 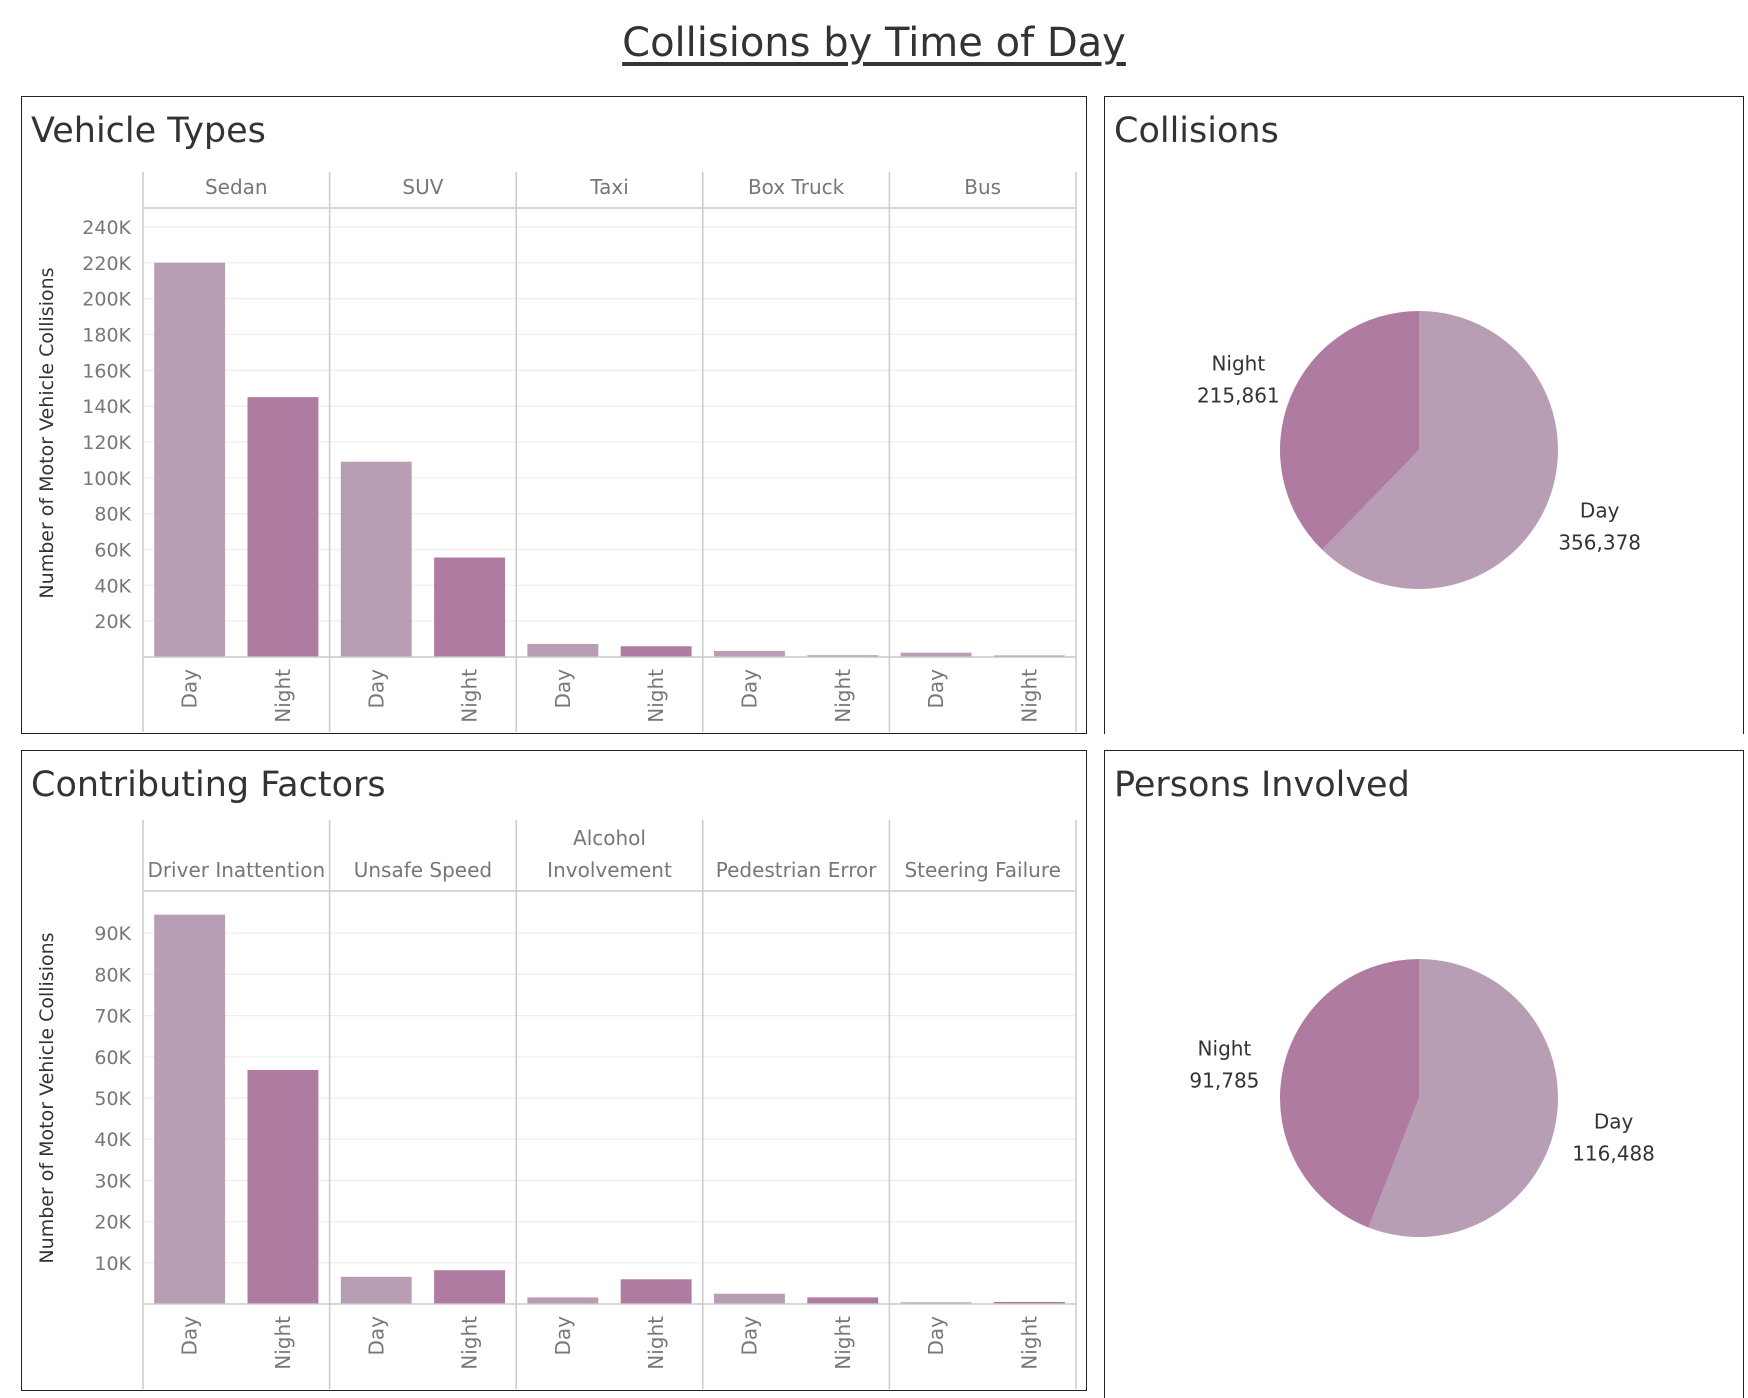 What do you see at coordinates (1262, 785) in the screenshot?
I see `persons-involved-title: Persons Involved` at bounding box center [1262, 785].